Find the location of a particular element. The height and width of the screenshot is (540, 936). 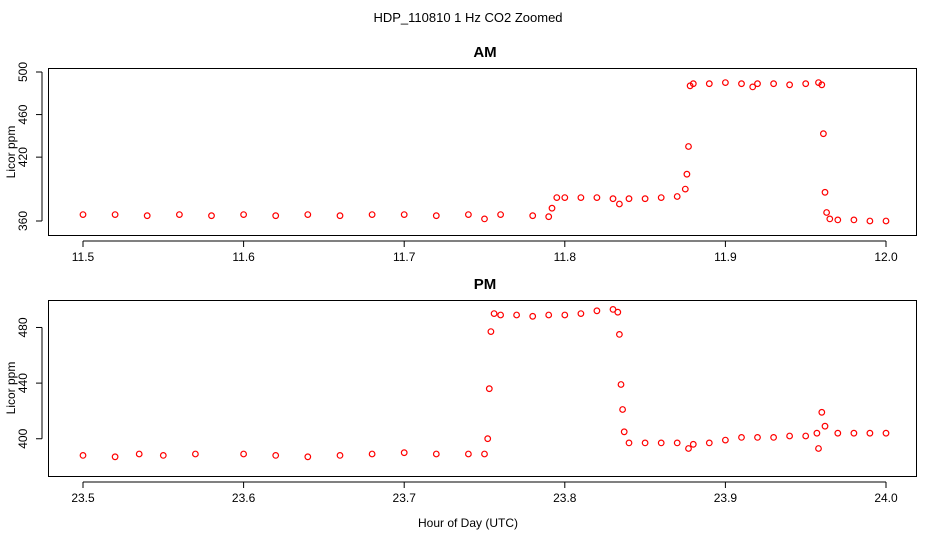

am-x-tick-label: 11.6 is located at coordinates (243, 257).